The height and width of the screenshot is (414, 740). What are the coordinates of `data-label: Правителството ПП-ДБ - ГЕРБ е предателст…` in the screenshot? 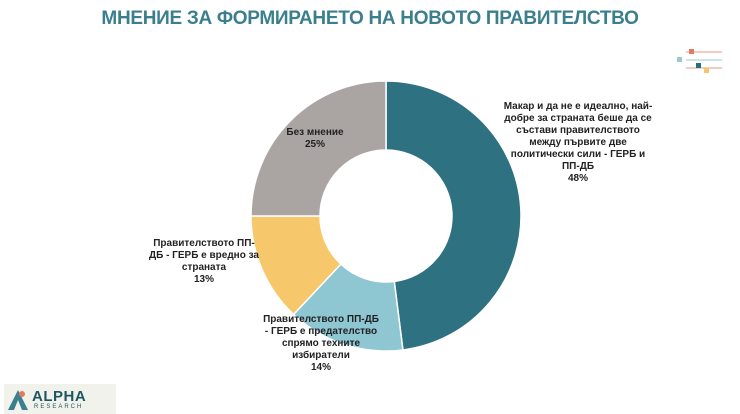 It's located at (321, 344).